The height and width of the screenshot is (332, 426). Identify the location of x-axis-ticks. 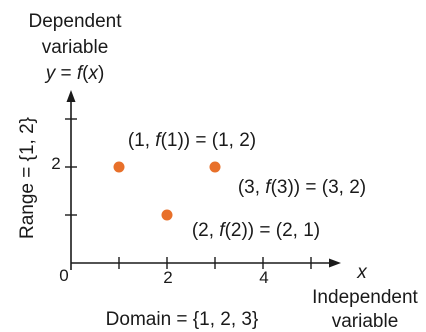
(215, 263).